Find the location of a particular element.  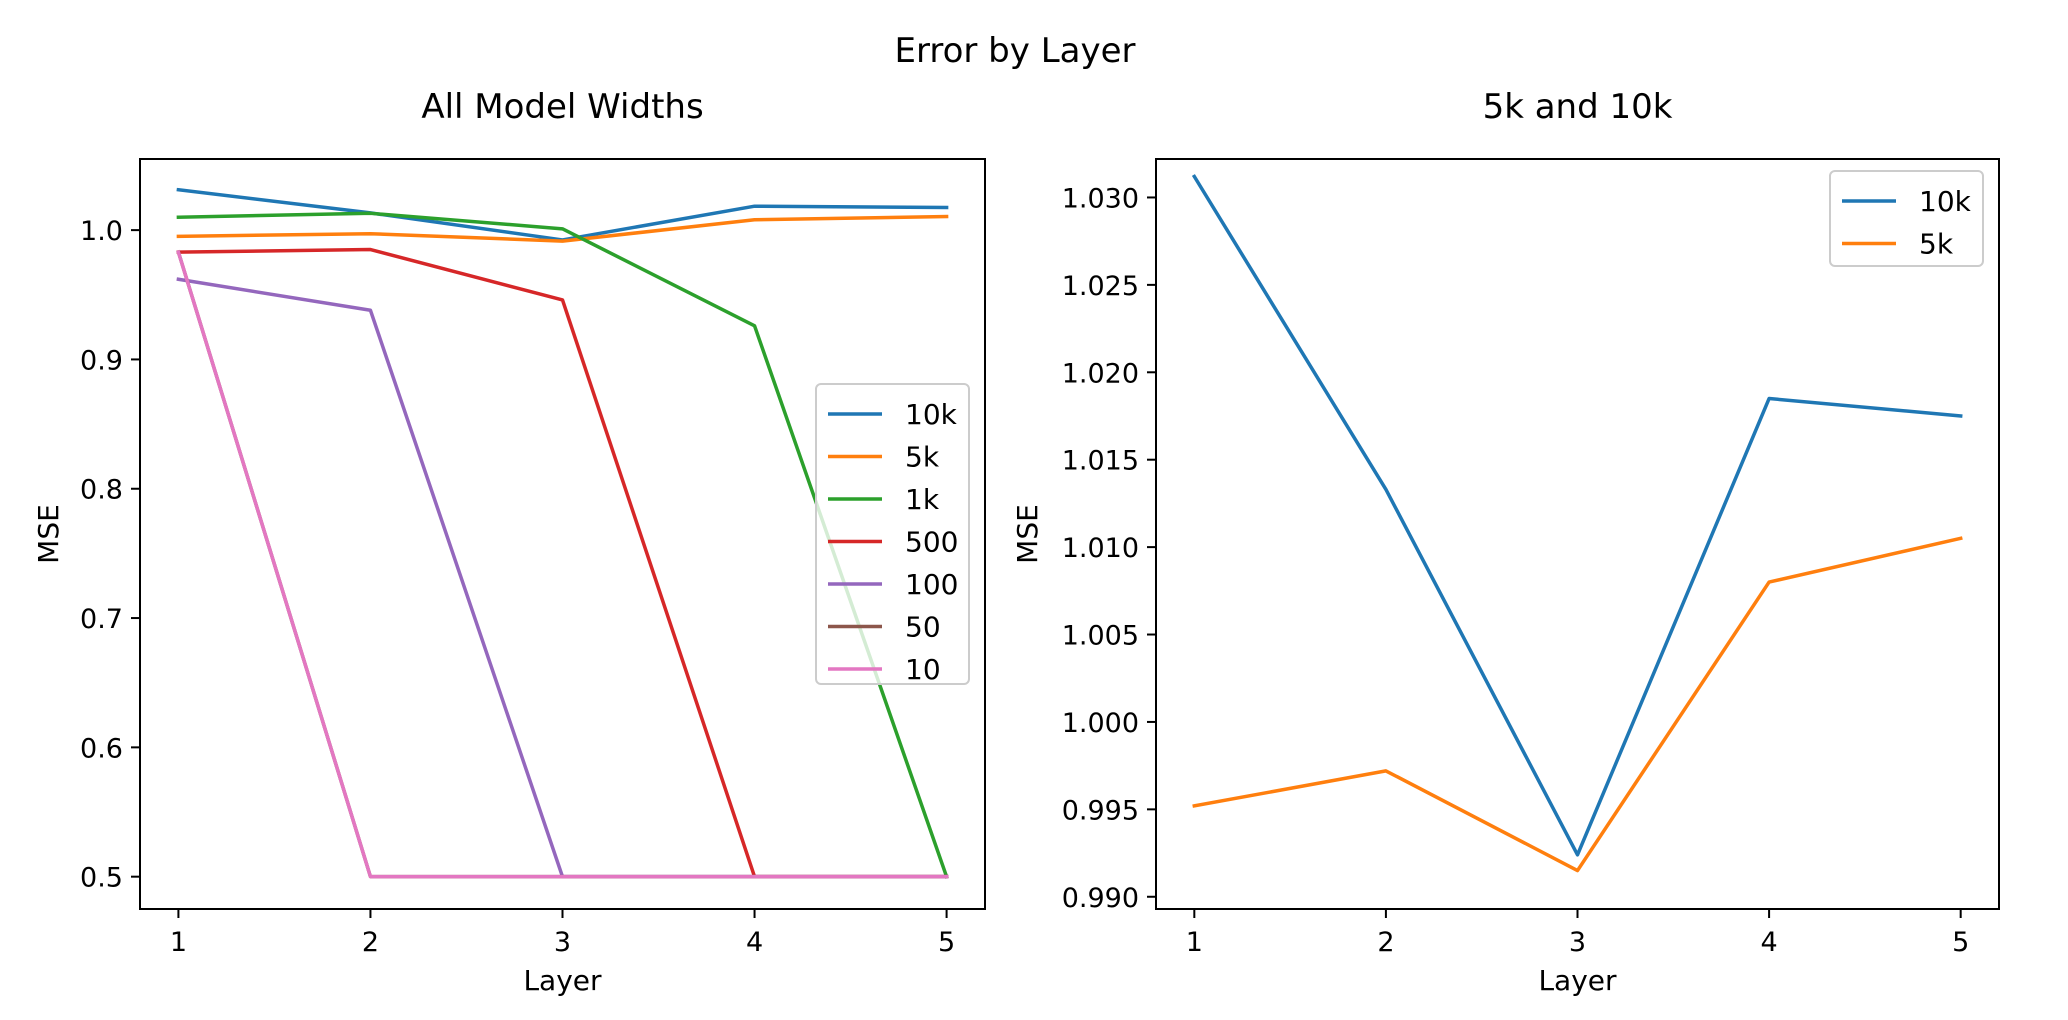

figure-suptitle: Error by Layer is located at coordinates (1015, 51).